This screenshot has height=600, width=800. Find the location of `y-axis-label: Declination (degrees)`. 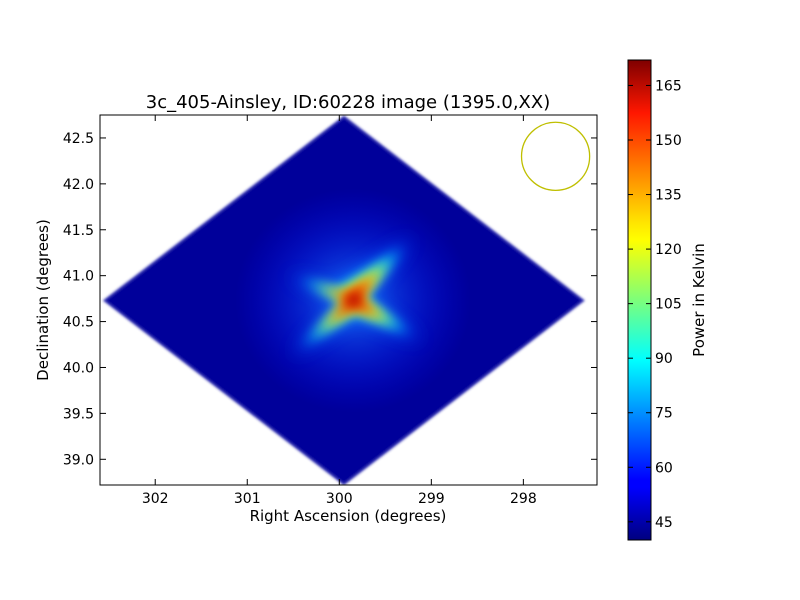

y-axis-label: Declination (degrees) is located at coordinates (43, 300).